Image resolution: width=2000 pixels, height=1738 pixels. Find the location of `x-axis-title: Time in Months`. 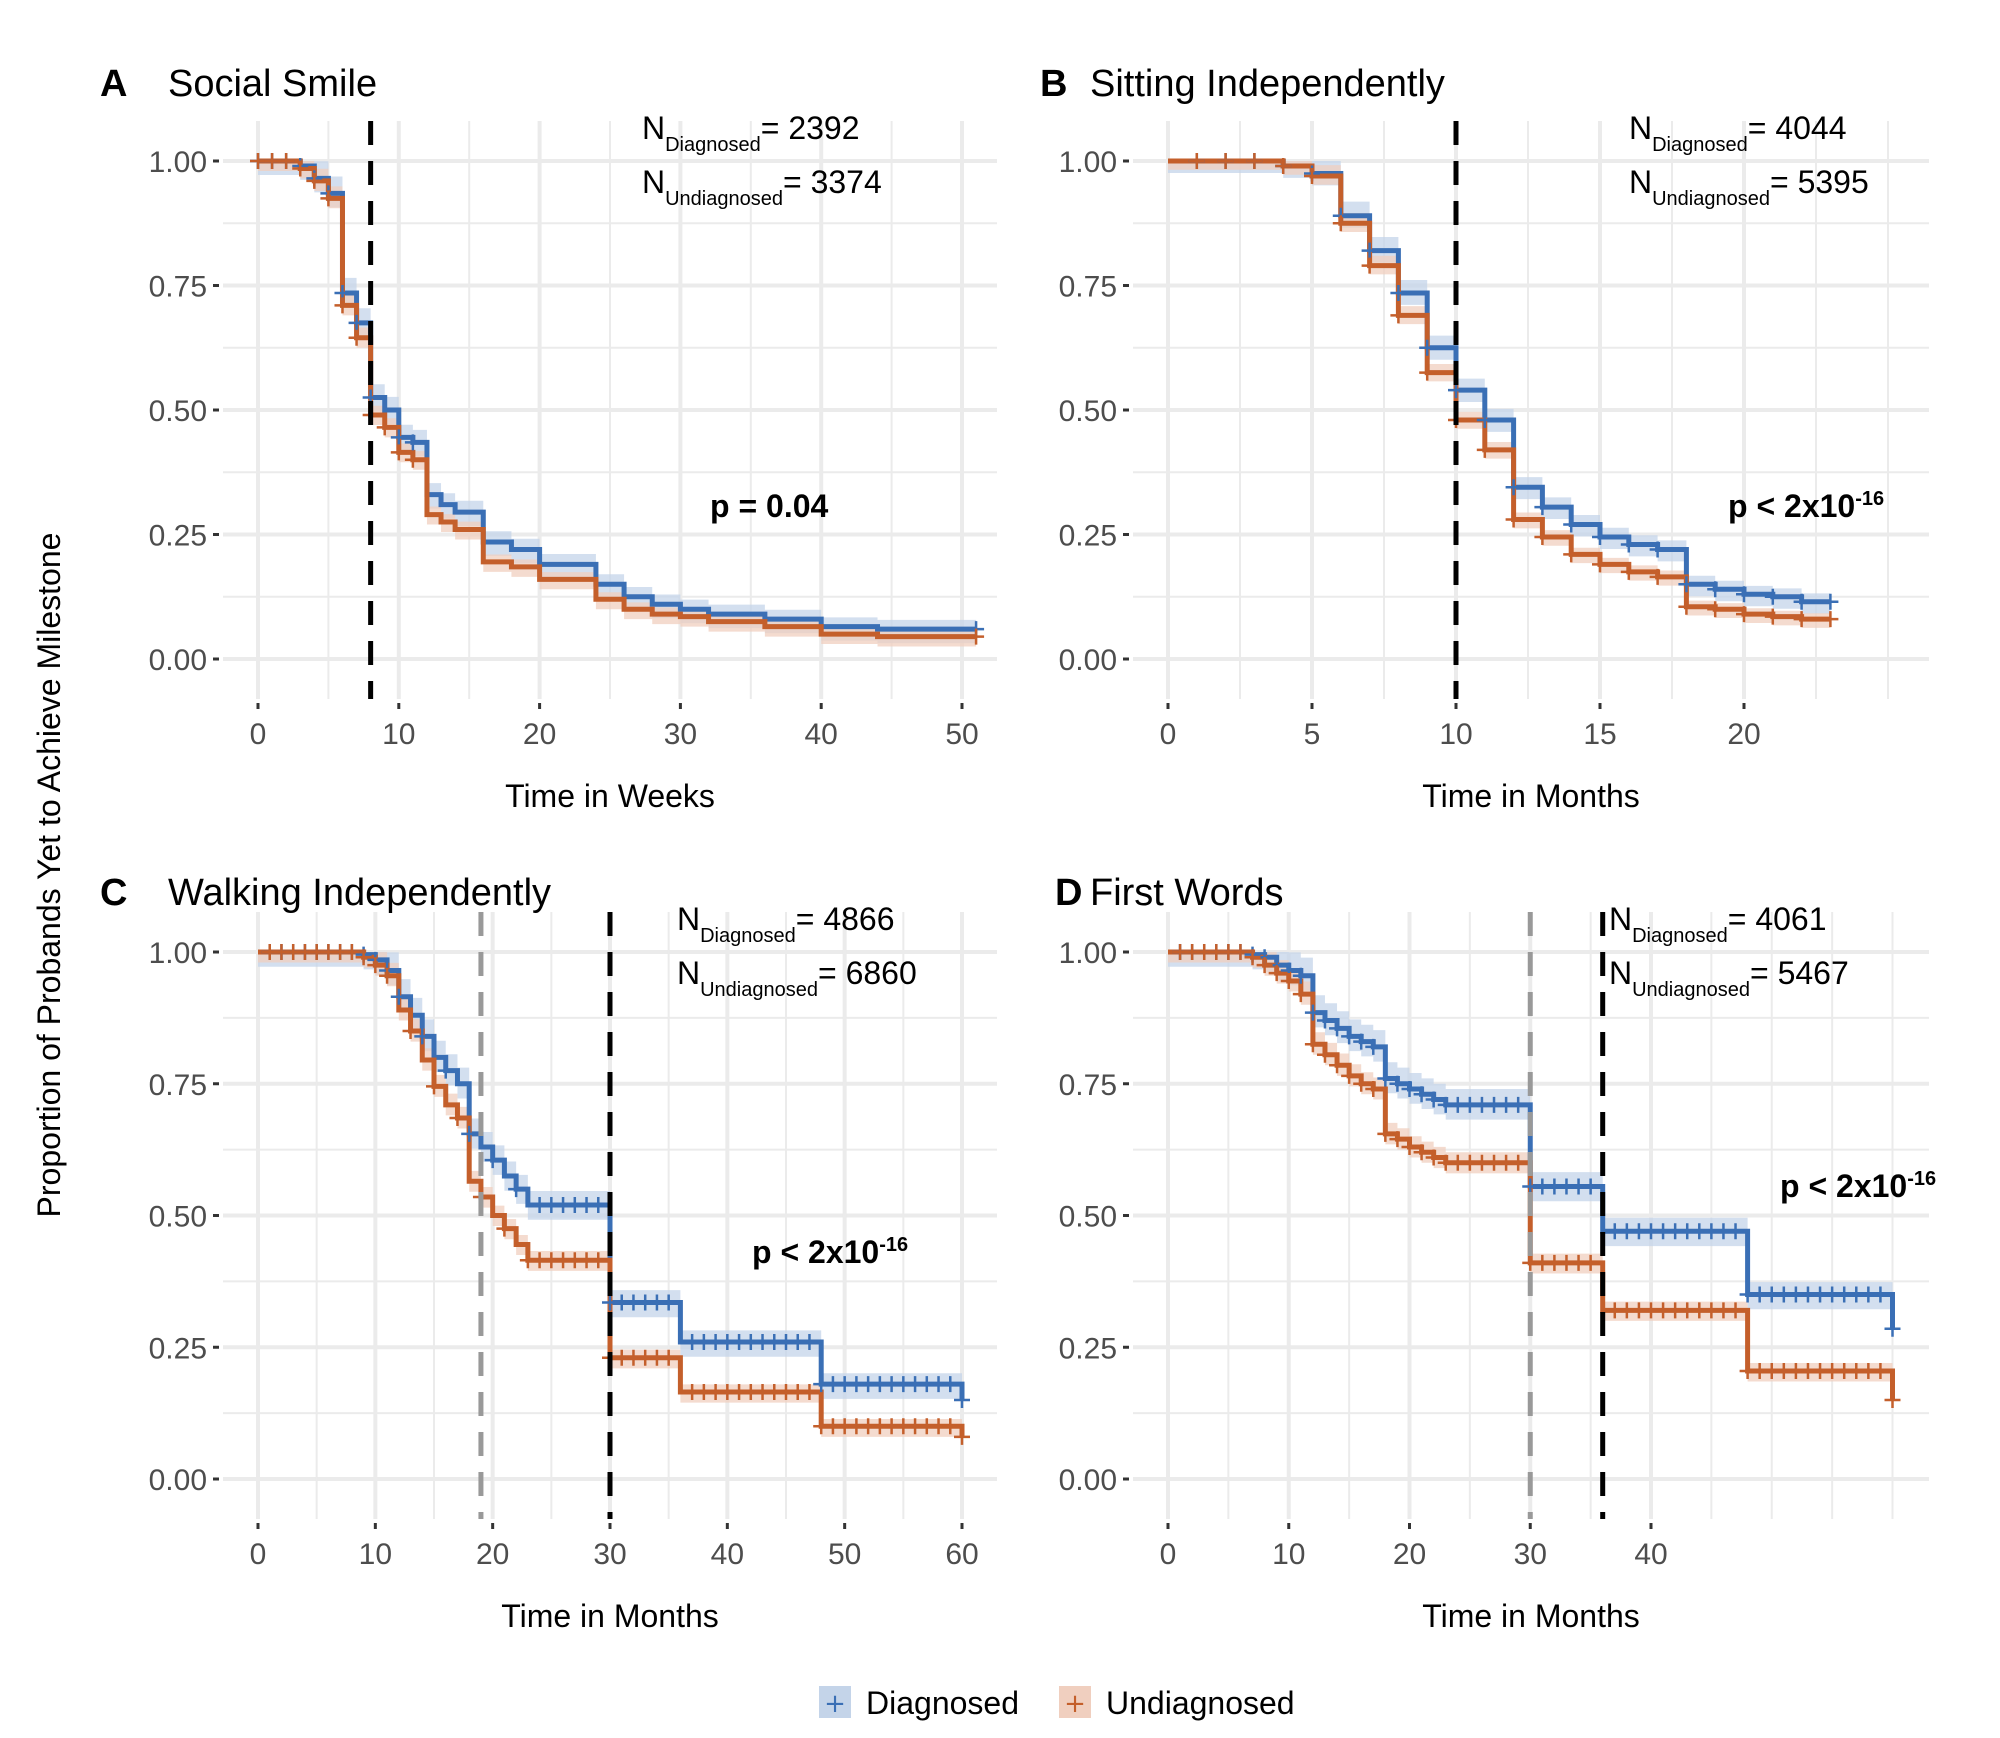

x-axis-title: Time in Months is located at coordinates (610, 1616).